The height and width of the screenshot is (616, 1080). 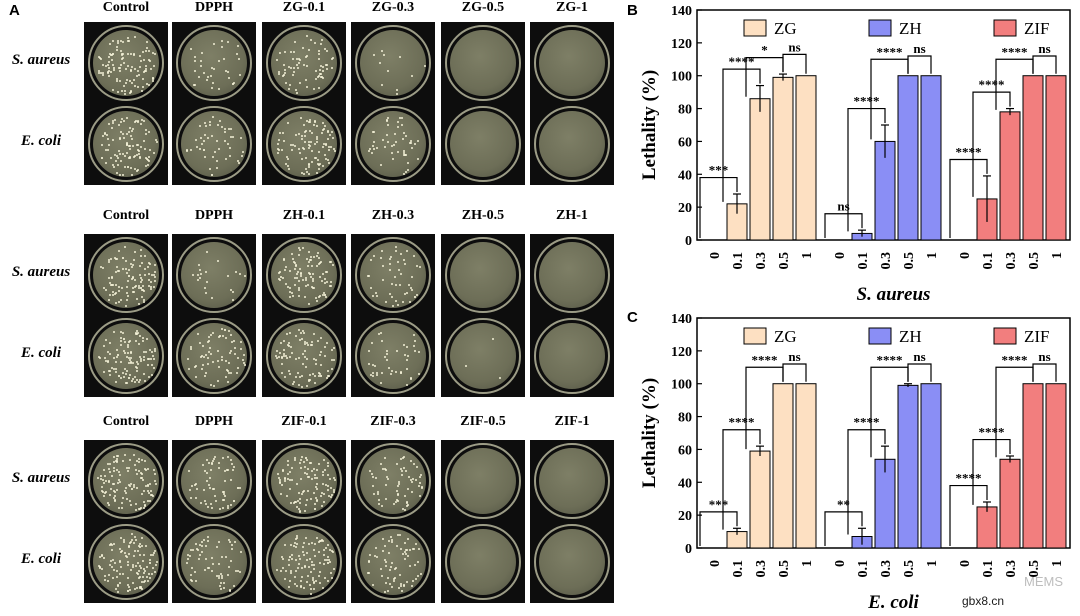 What do you see at coordinates (393, 215) in the screenshot?
I see `column-header: ZH-0.3` at bounding box center [393, 215].